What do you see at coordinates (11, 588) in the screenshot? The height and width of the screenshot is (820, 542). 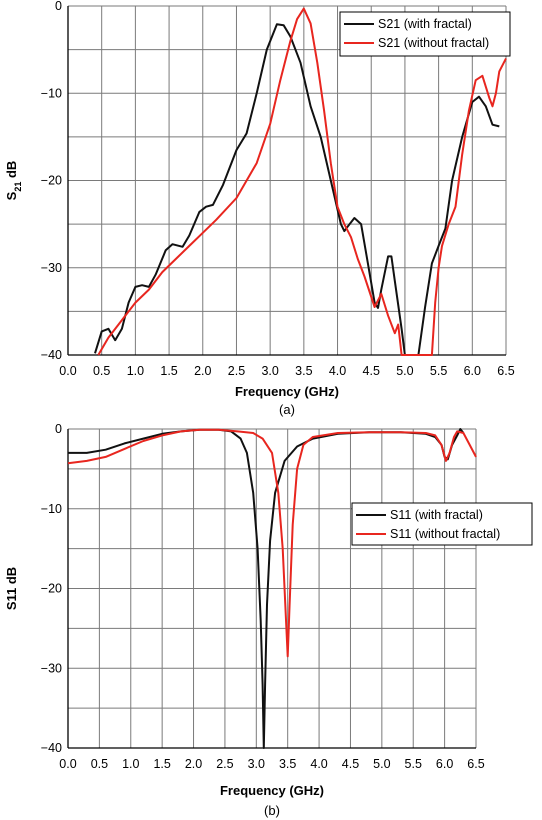 I see `y-axis-label: S11 dB` at bounding box center [11, 588].